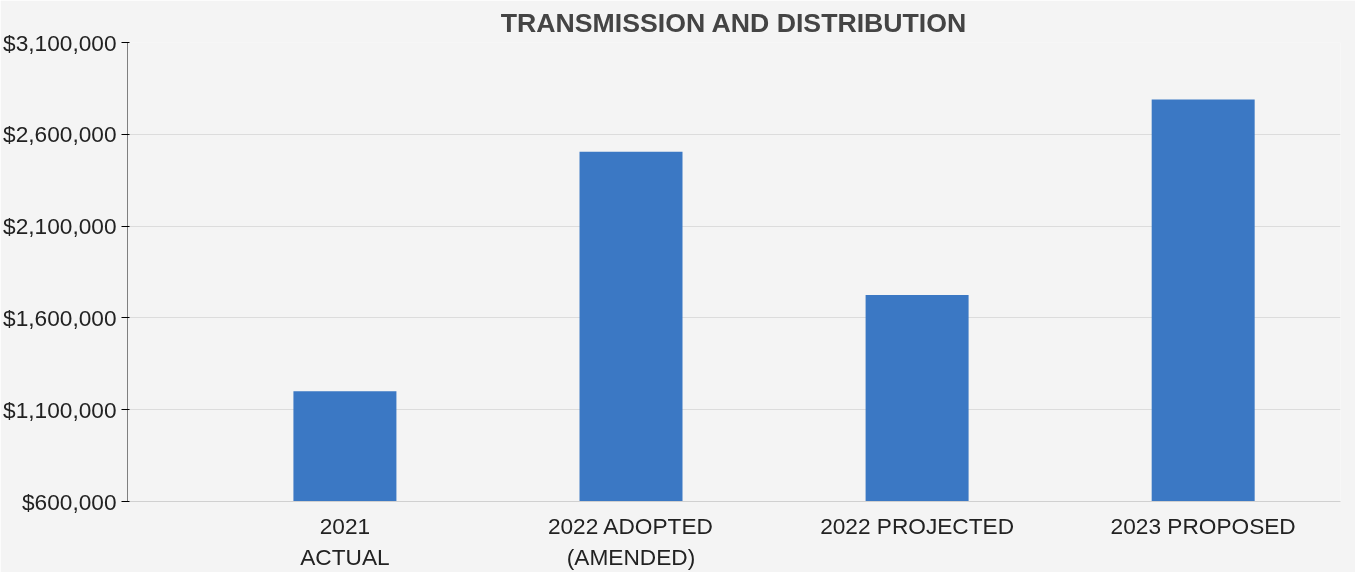 The image size is (1355, 572). What do you see at coordinates (630, 541) in the screenshot?
I see `x-tick-label: 2022 ADOPTED (AMENDED)` at bounding box center [630, 541].